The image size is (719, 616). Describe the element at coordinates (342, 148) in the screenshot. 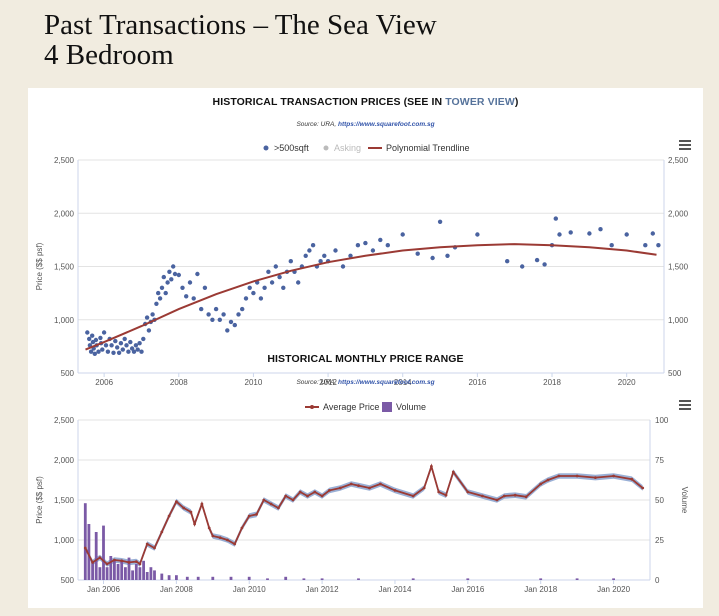

I see `legend-item-asking: Asking` at that location.